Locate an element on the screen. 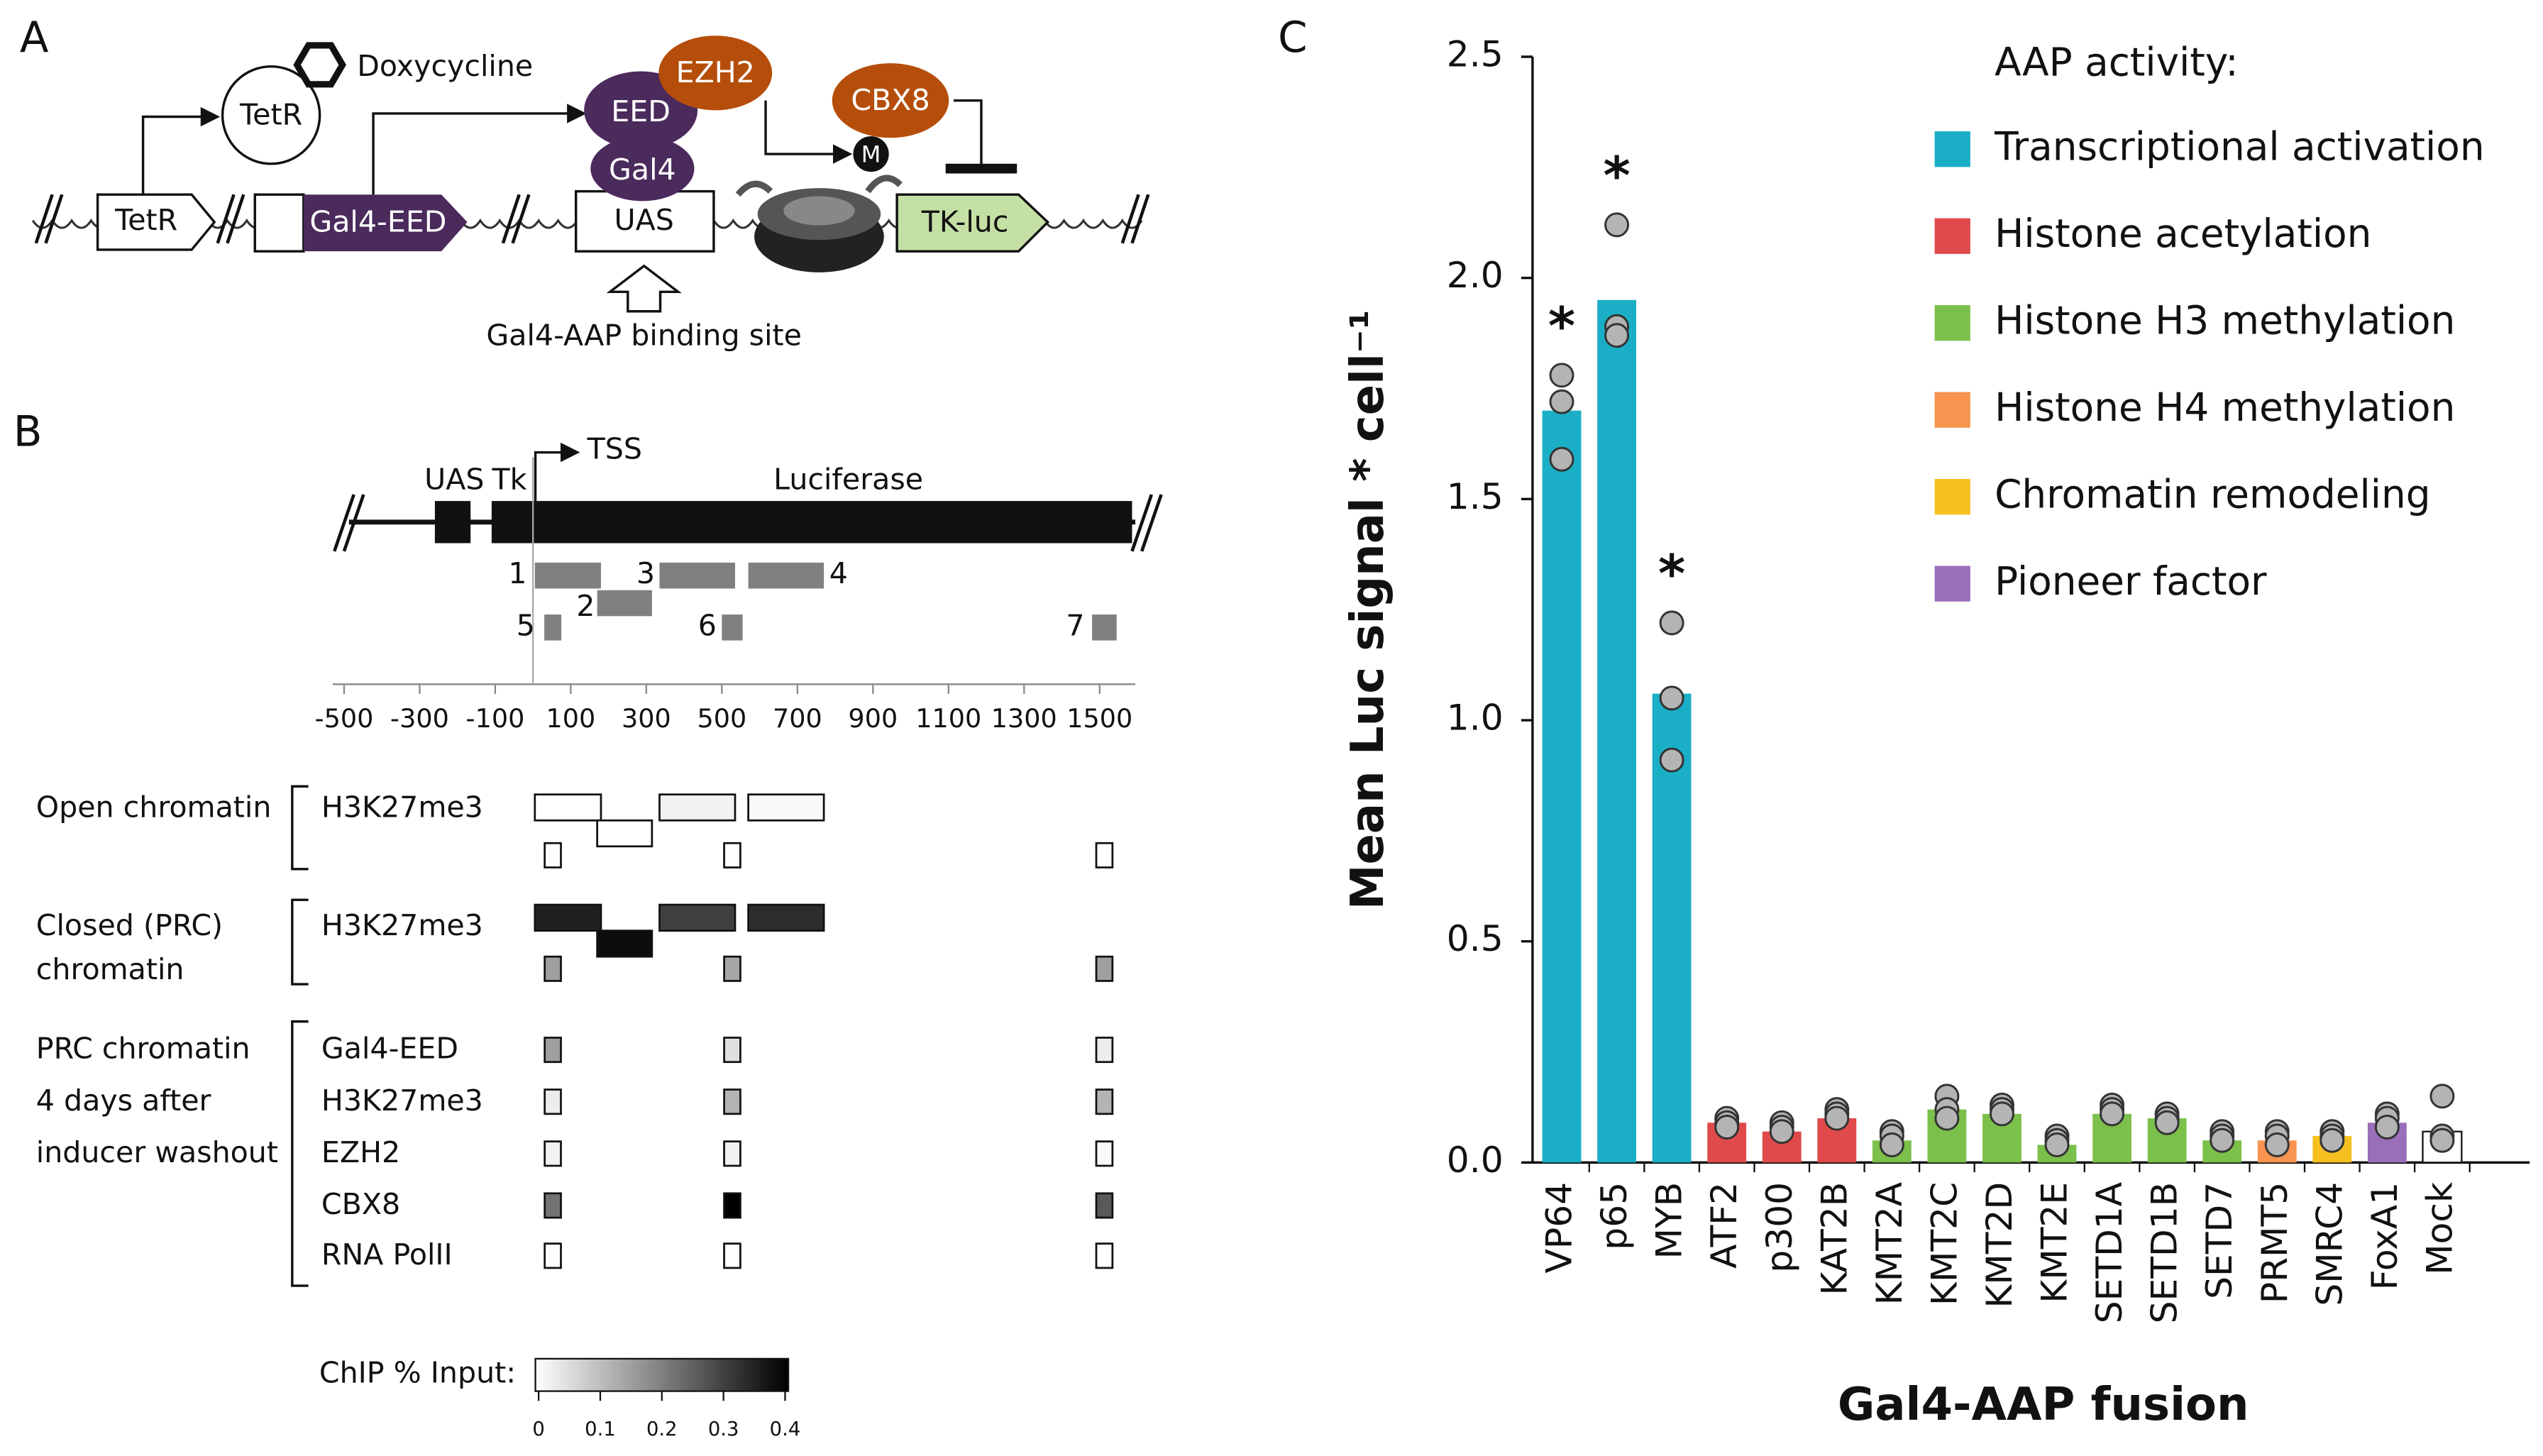 The image size is (2543, 1456). uas-block is located at coordinates (452, 522).